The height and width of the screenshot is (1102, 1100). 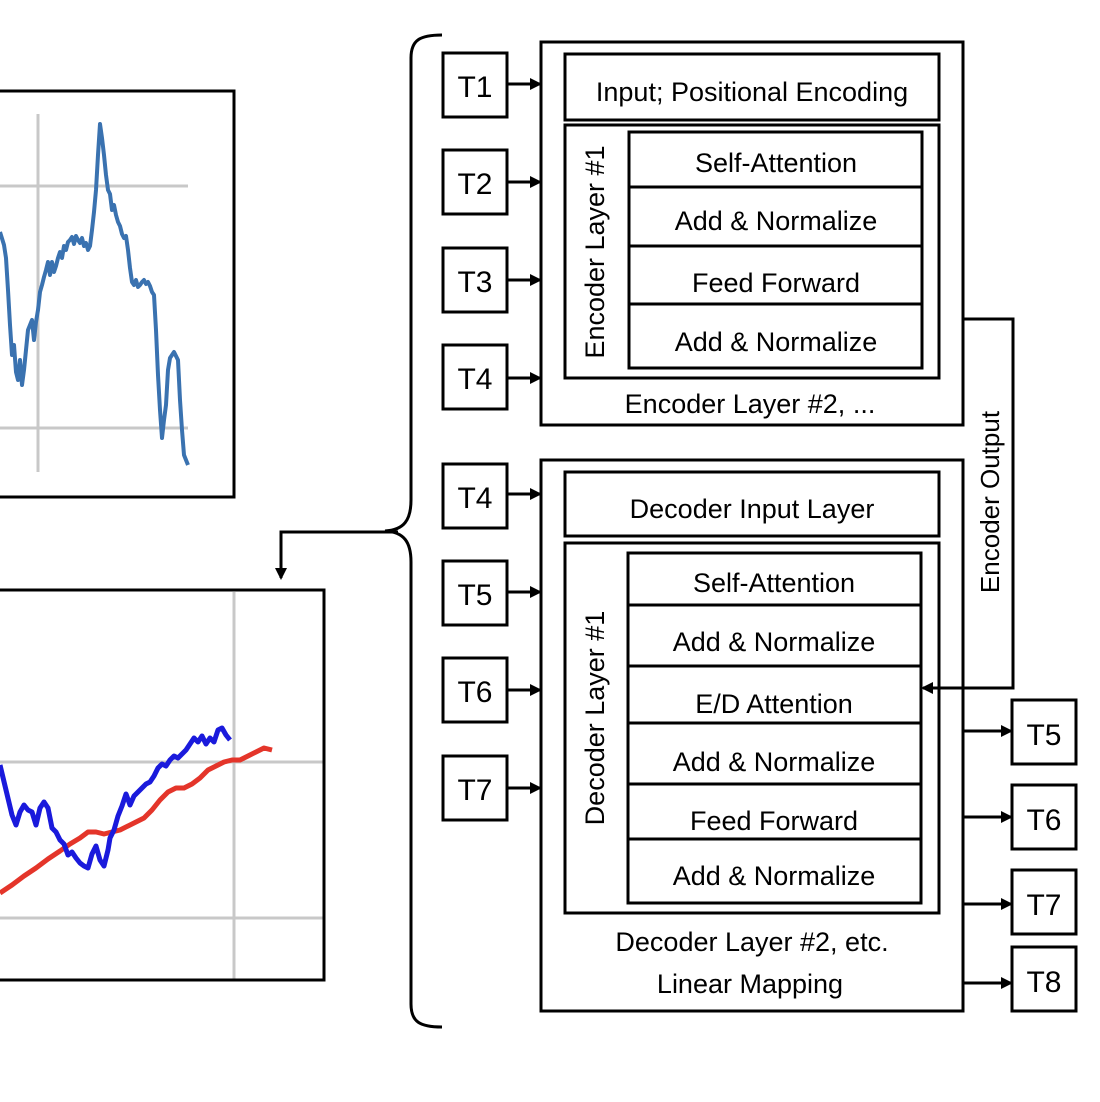 I want to click on encoder-input-tokens: T1 T2 T3 T4, so click(x=491, y=231).